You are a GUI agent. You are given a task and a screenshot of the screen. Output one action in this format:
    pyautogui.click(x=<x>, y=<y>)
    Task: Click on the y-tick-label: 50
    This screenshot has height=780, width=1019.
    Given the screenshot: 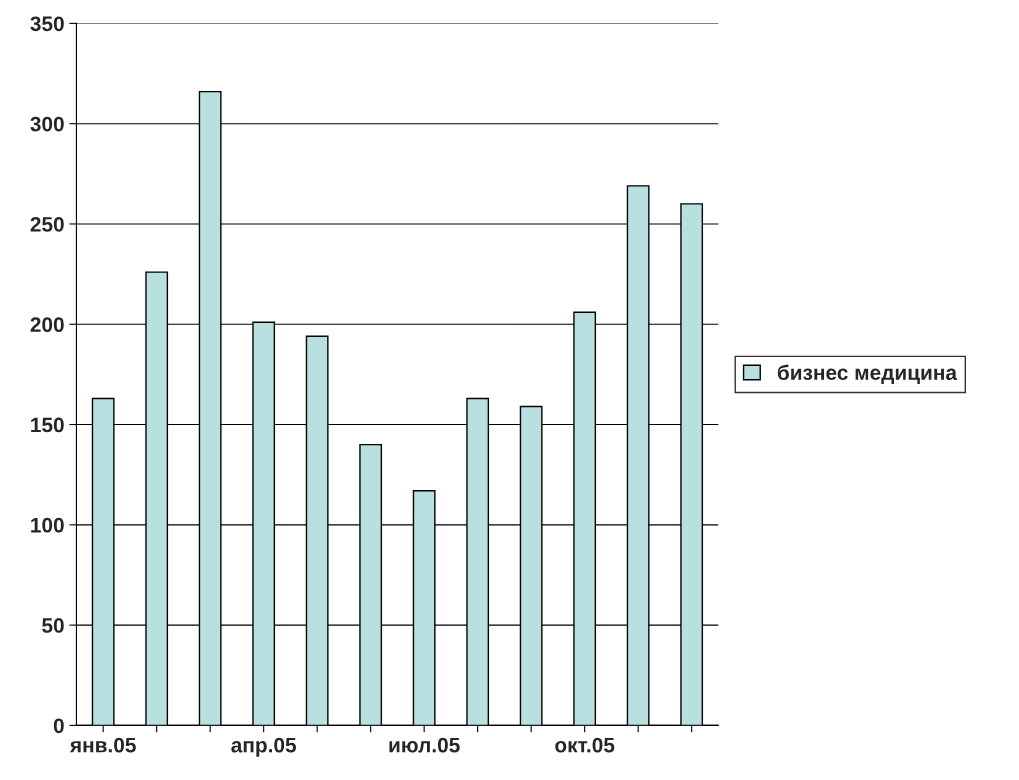 What is the action you would take?
    pyautogui.click(x=53, y=625)
    